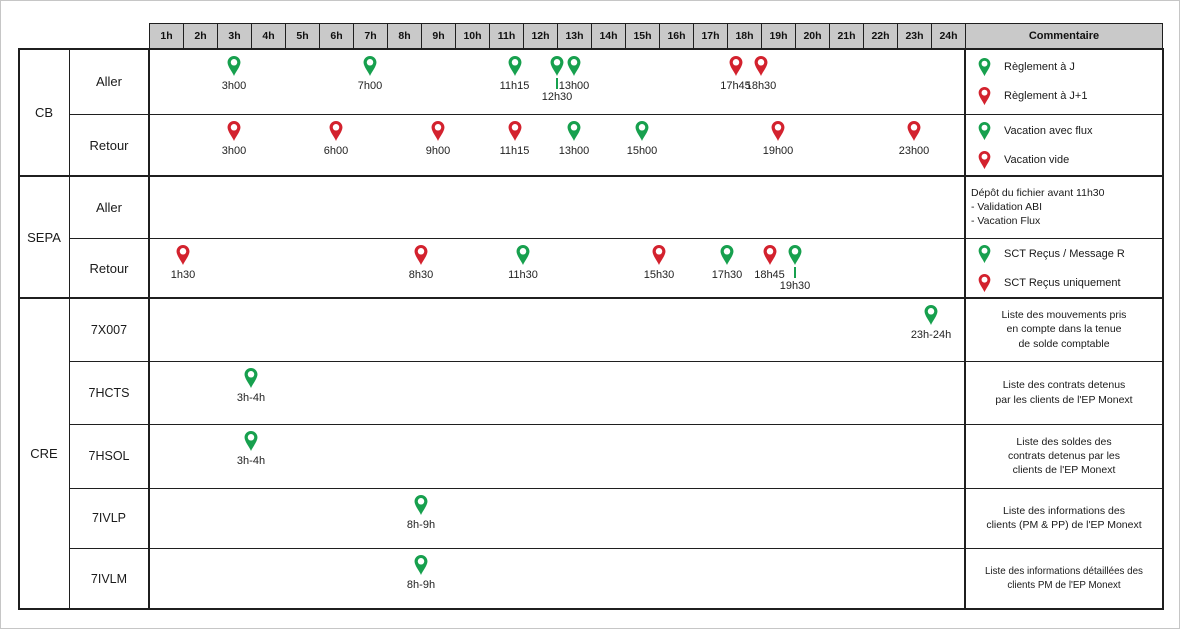 The width and height of the screenshot is (1180, 629). Describe the element at coordinates (109, 578) in the screenshot. I see `row-label-text: 7IVLM` at that location.